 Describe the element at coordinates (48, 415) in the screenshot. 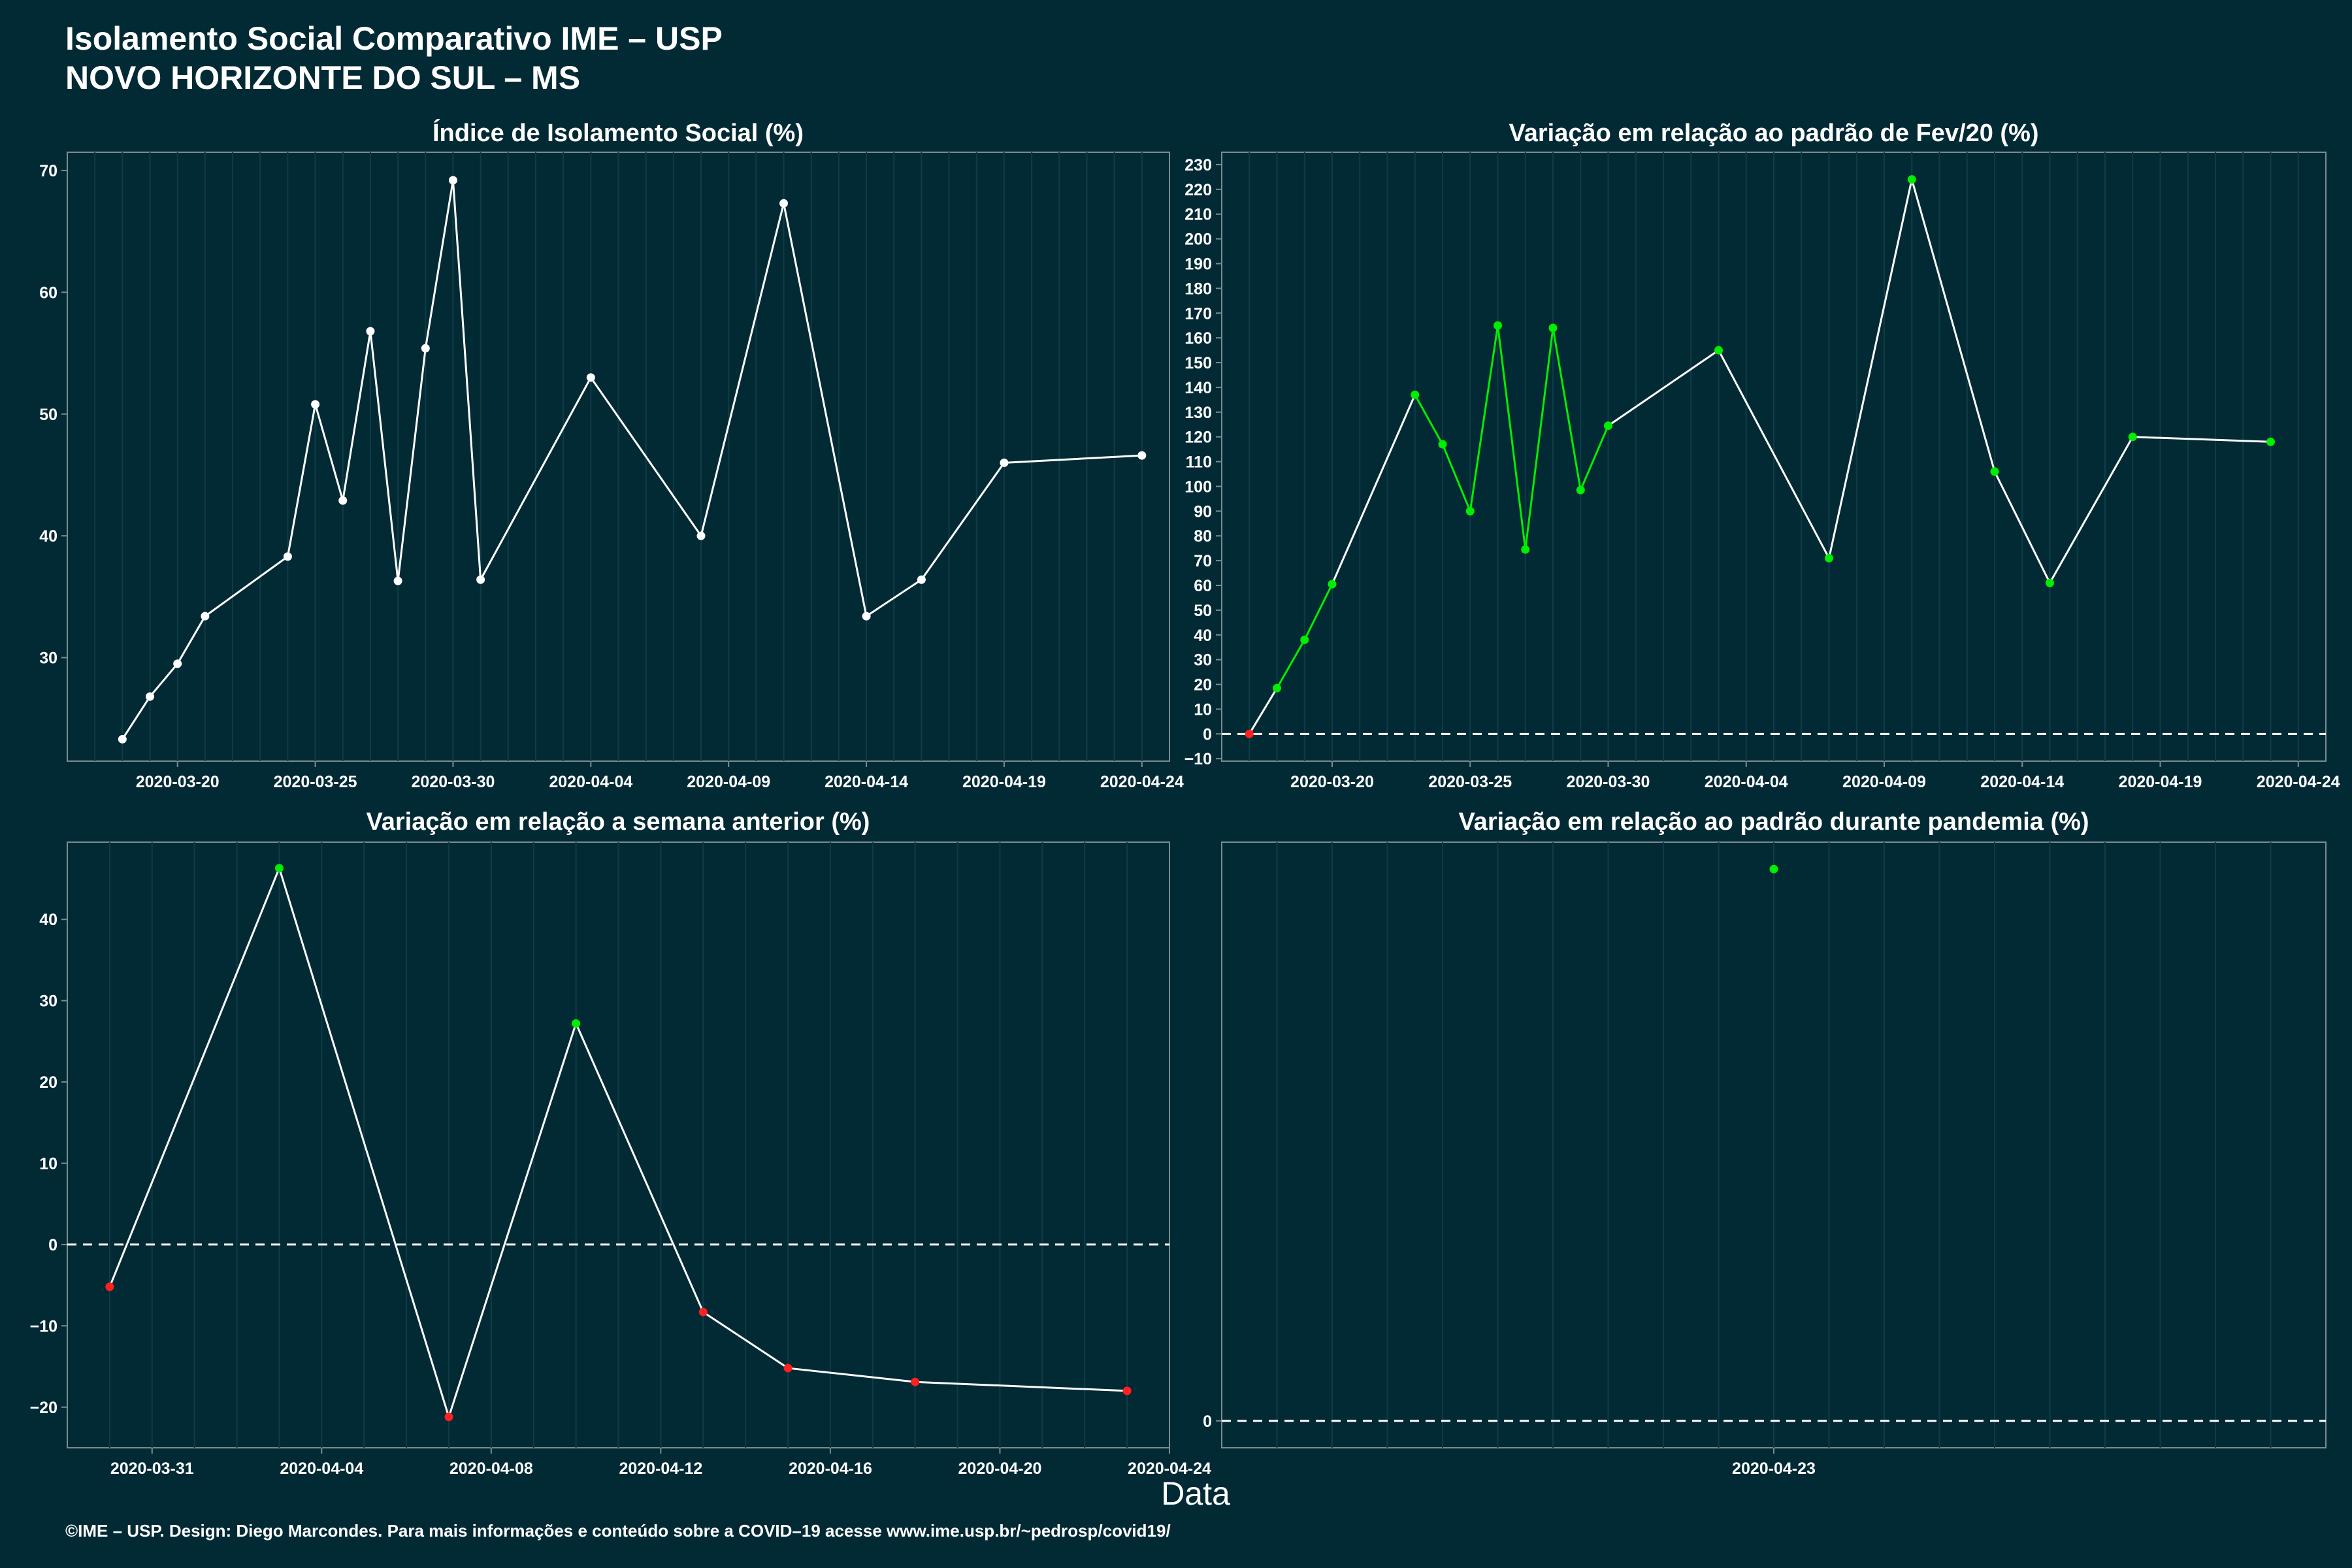

I see `y-tick-label: 50` at that location.